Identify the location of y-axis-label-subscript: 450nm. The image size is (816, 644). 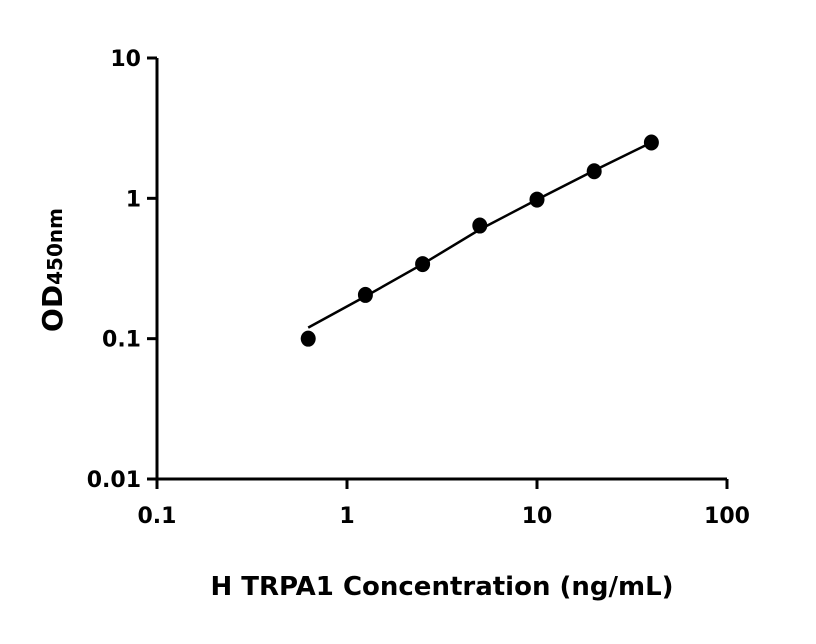
(55, 246).